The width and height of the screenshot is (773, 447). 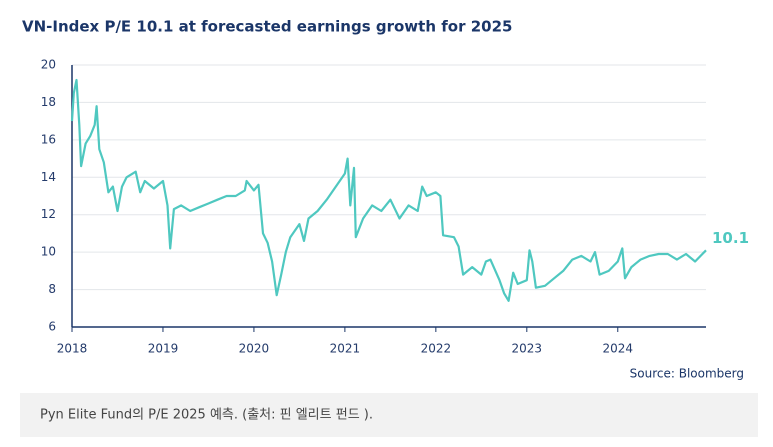 What do you see at coordinates (48, 214) in the screenshot?
I see `y-tick-label: 12` at bounding box center [48, 214].